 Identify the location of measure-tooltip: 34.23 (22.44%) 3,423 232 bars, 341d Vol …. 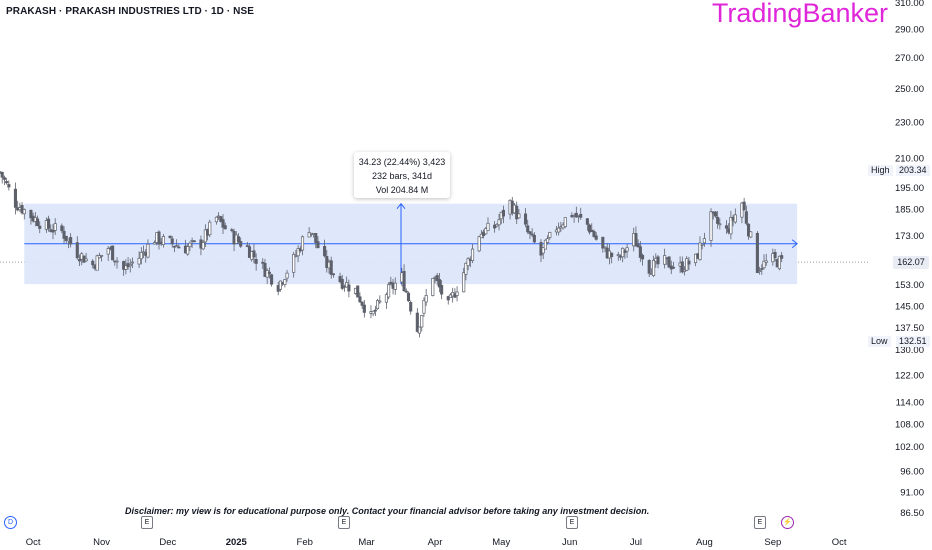
(402, 175).